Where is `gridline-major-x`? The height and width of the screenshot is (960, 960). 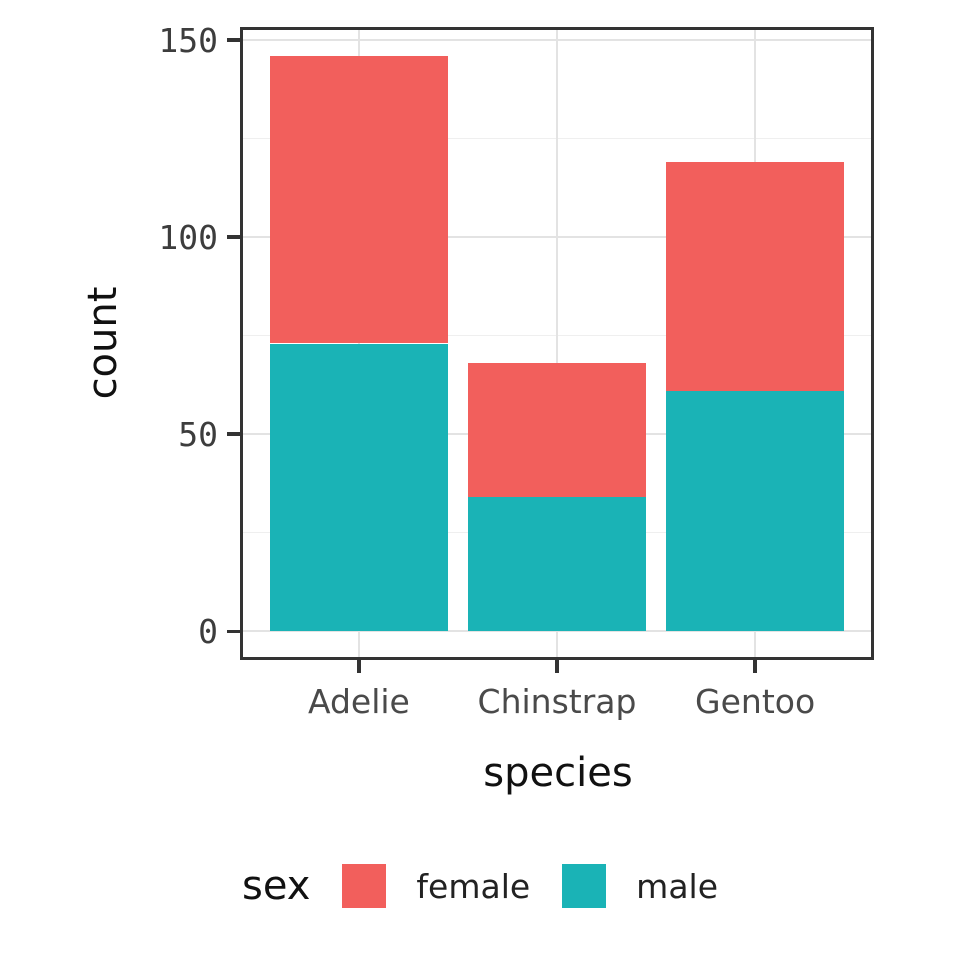 gridline-major-x is located at coordinates (557, 343).